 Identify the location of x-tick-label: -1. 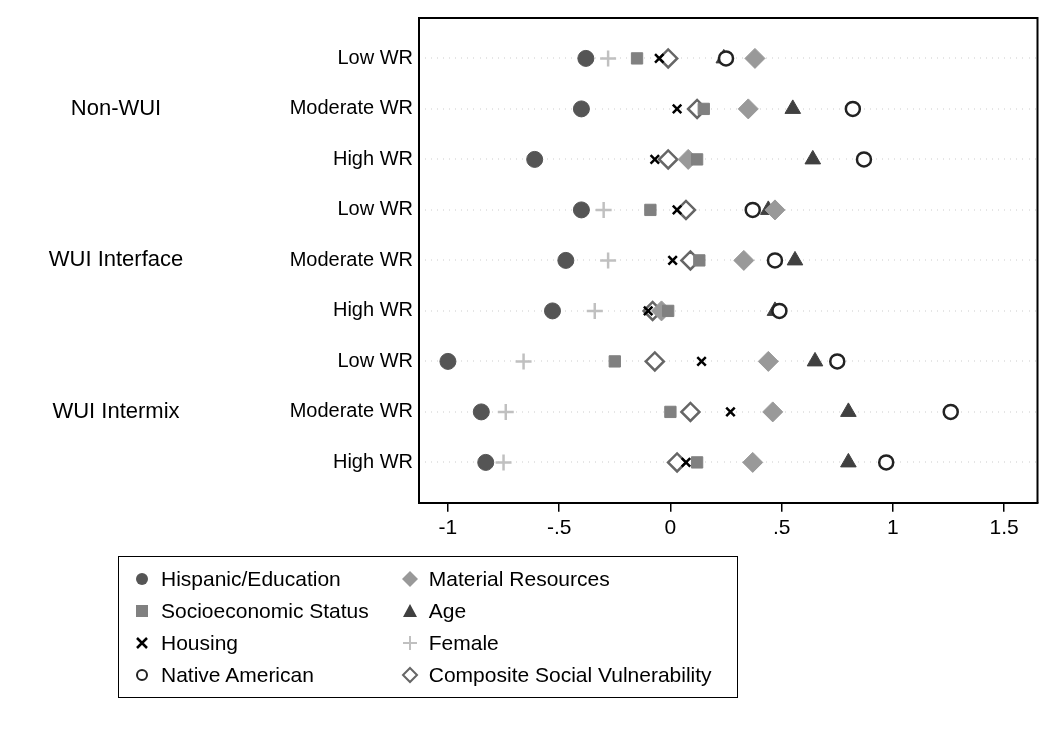
(448, 527).